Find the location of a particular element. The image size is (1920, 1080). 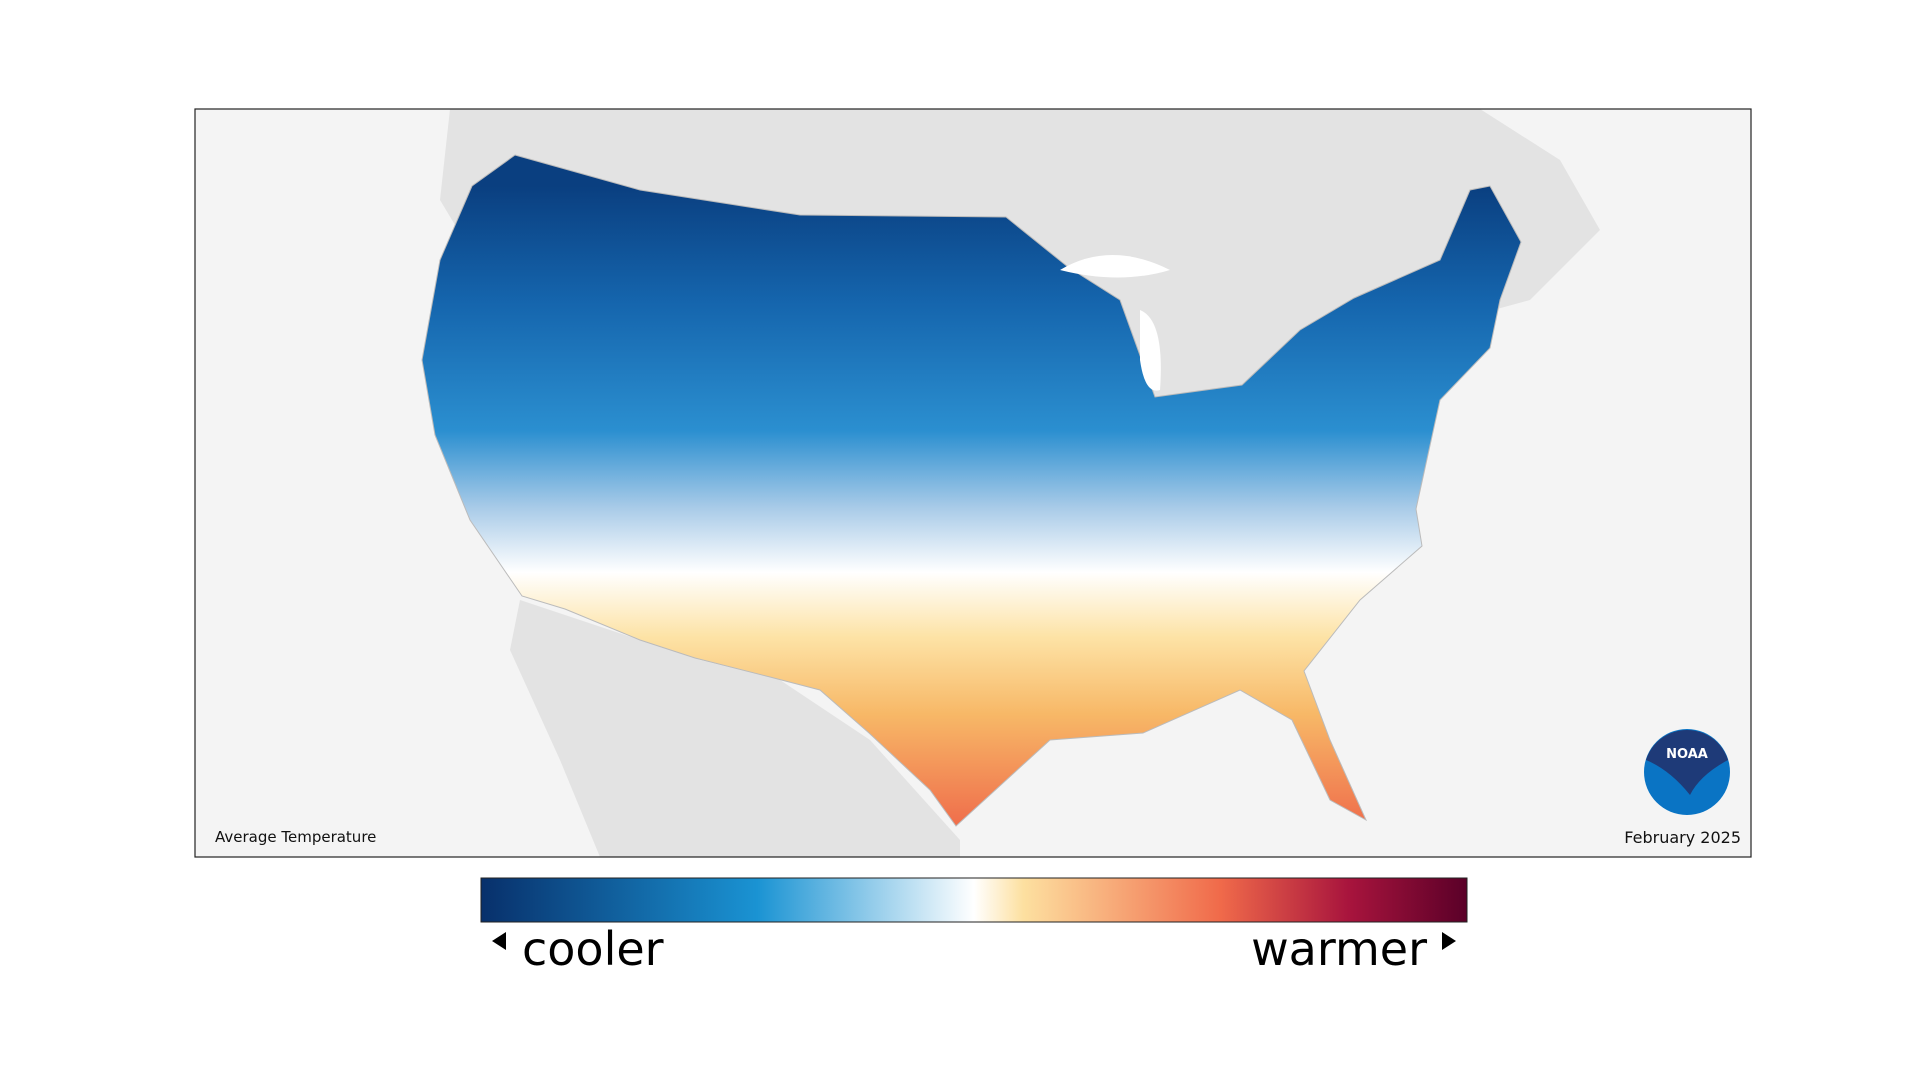

logo-top is located at coordinates (1687, 762).